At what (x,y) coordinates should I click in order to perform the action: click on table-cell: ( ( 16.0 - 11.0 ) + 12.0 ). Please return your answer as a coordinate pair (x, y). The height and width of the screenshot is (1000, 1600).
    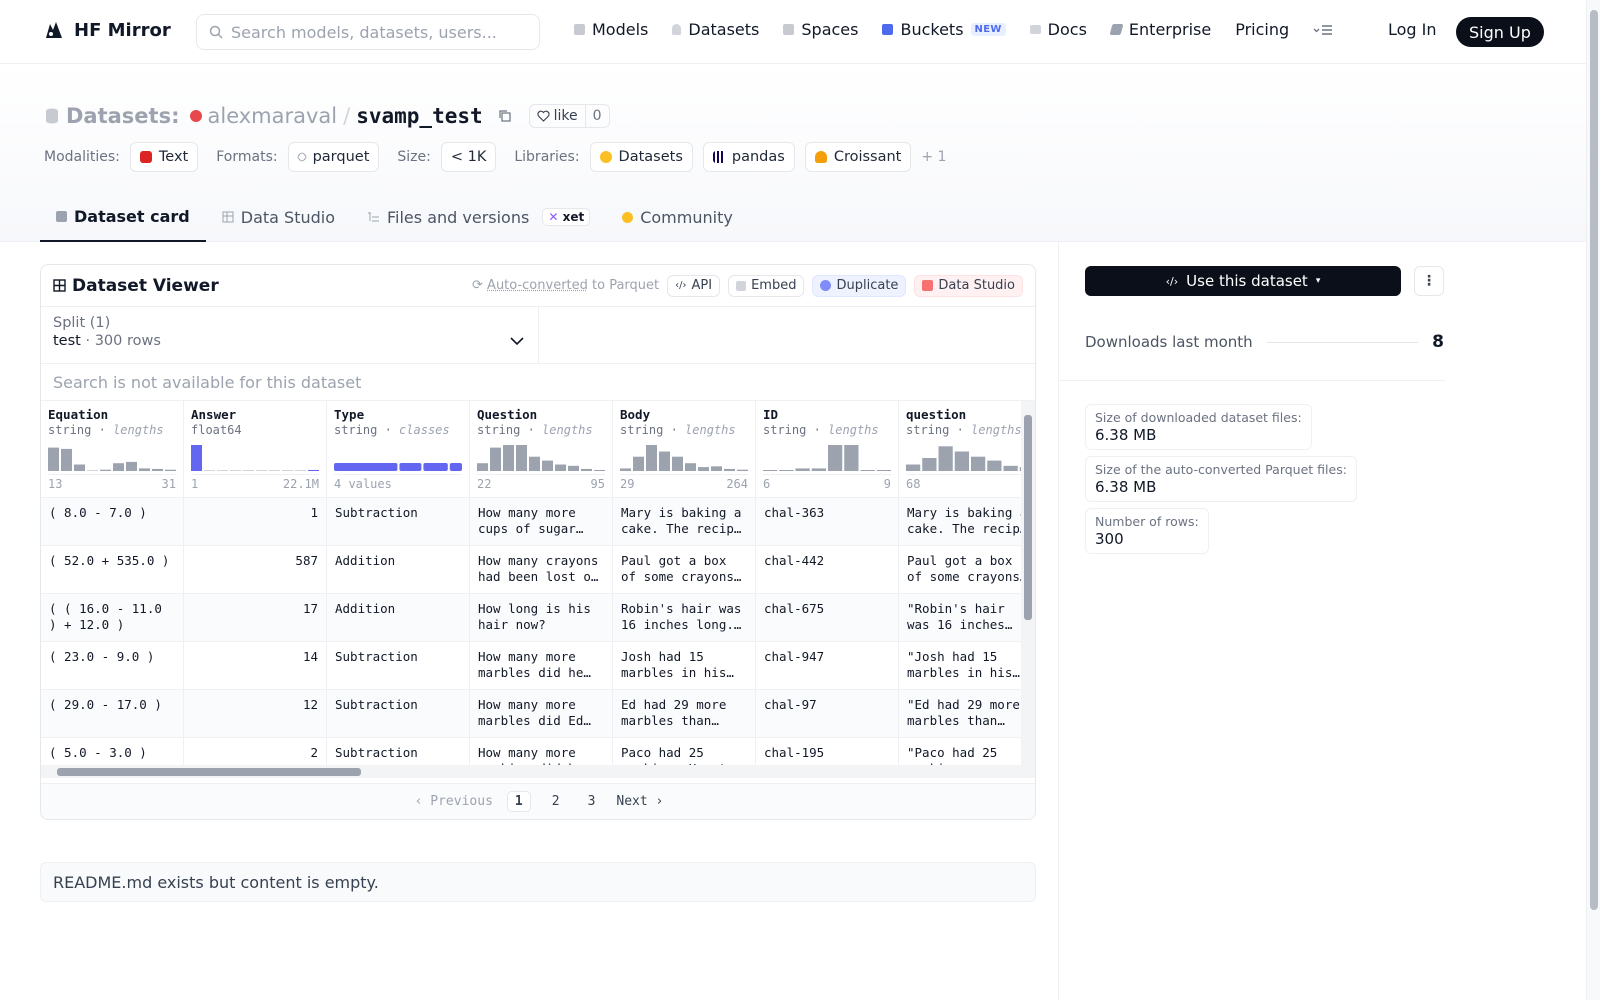
    Looking at the image, I should click on (112, 617).